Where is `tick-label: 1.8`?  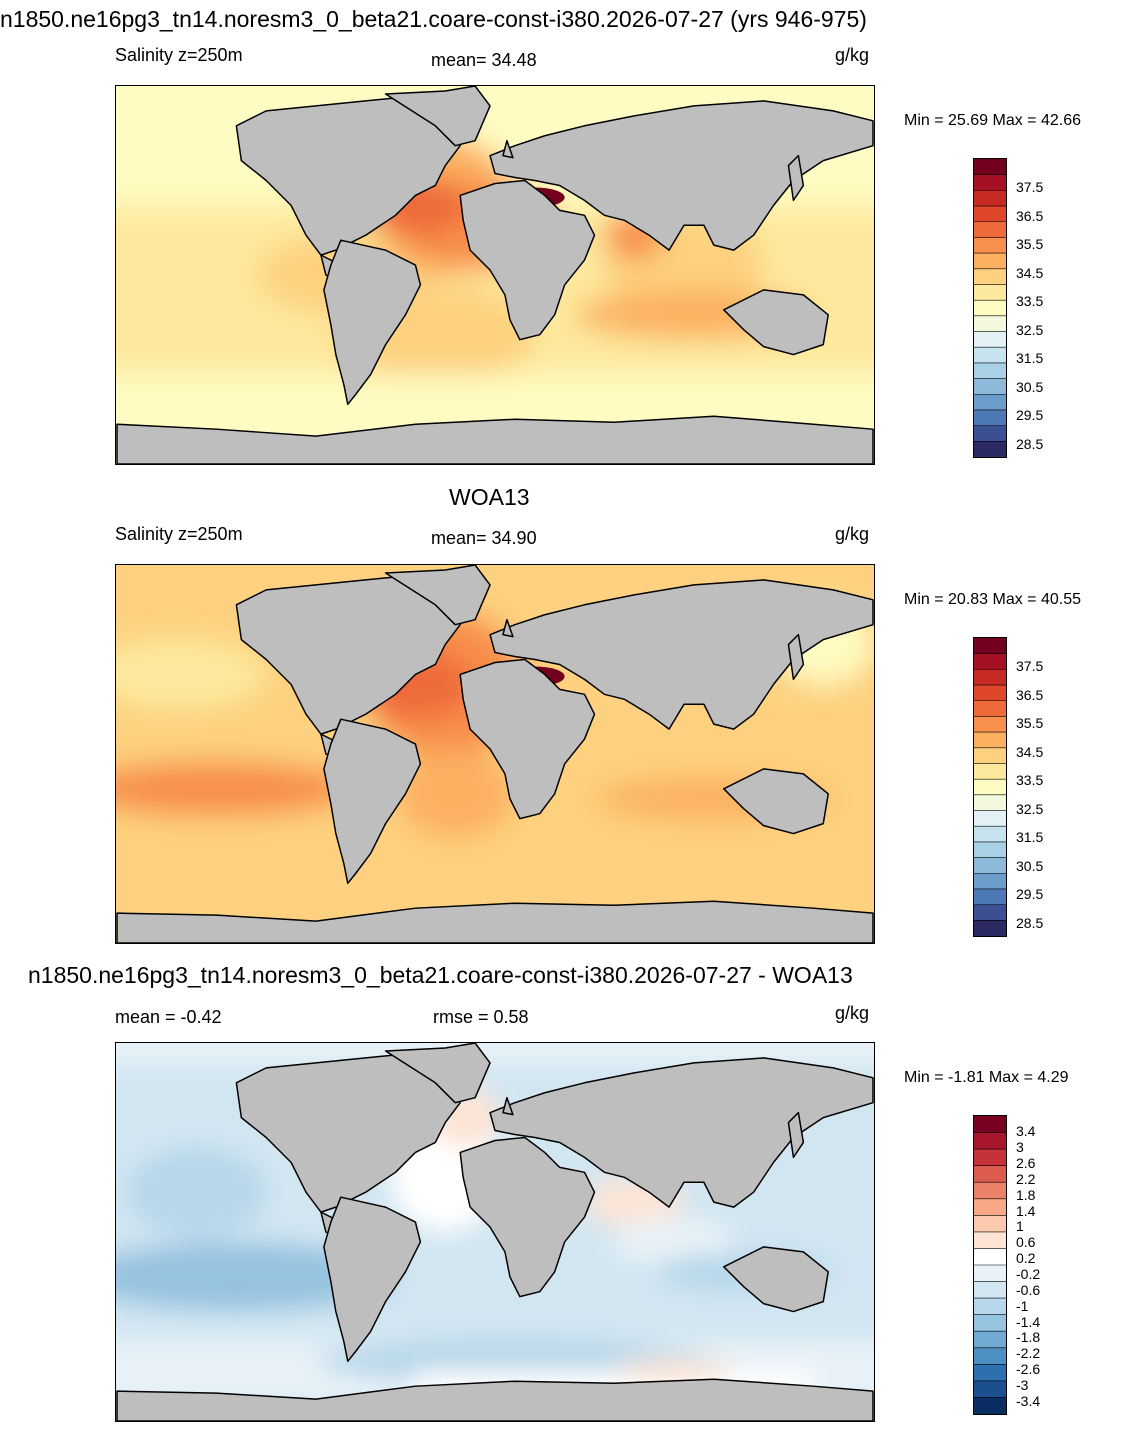 tick-label: 1.8 is located at coordinates (1026, 1195).